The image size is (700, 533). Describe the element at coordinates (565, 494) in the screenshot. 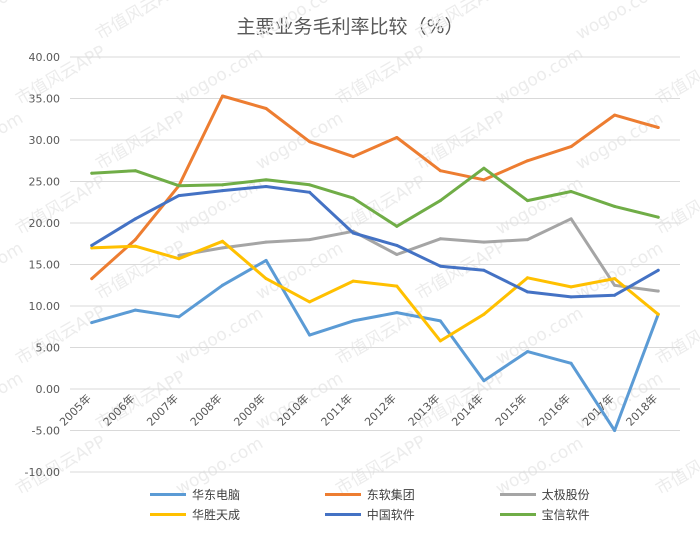

I see `legend-label: 太极股份` at that location.